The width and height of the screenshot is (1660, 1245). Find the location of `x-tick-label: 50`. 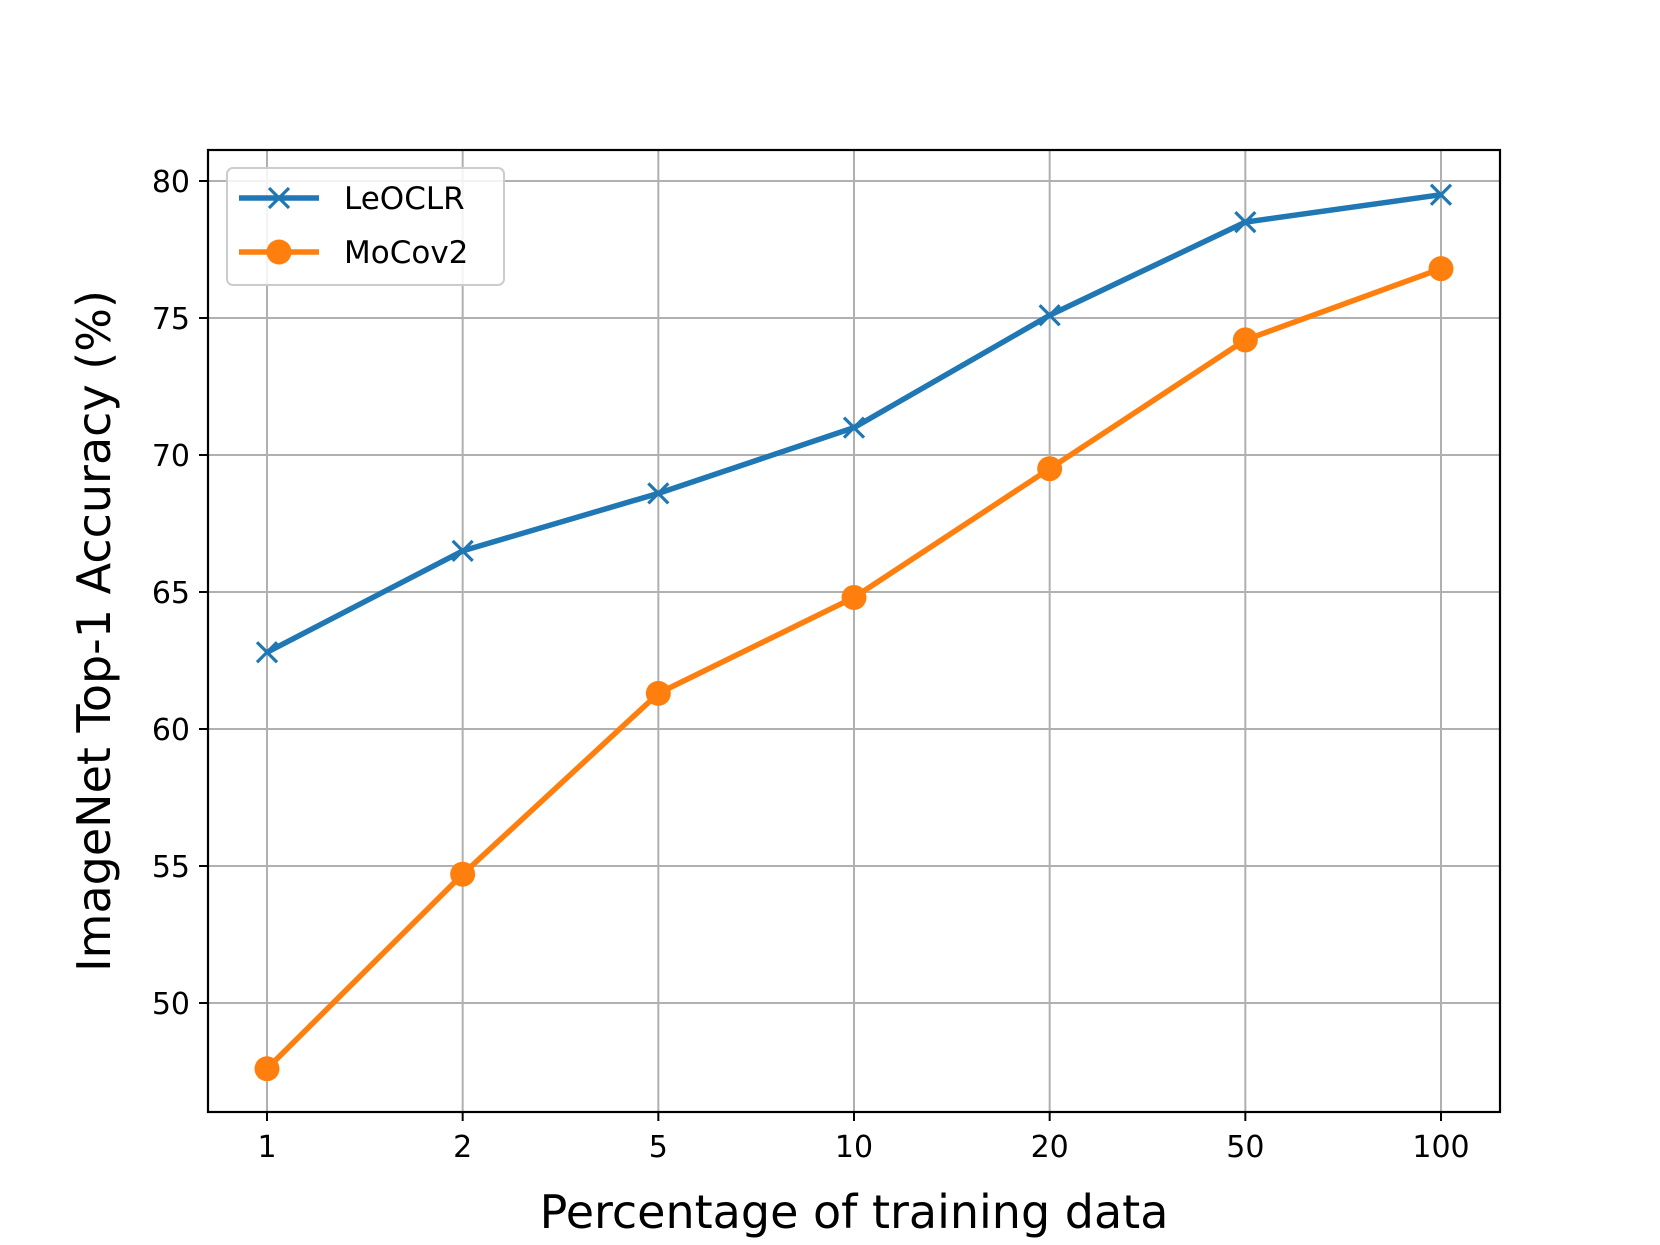

x-tick-label: 50 is located at coordinates (1245, 1147).